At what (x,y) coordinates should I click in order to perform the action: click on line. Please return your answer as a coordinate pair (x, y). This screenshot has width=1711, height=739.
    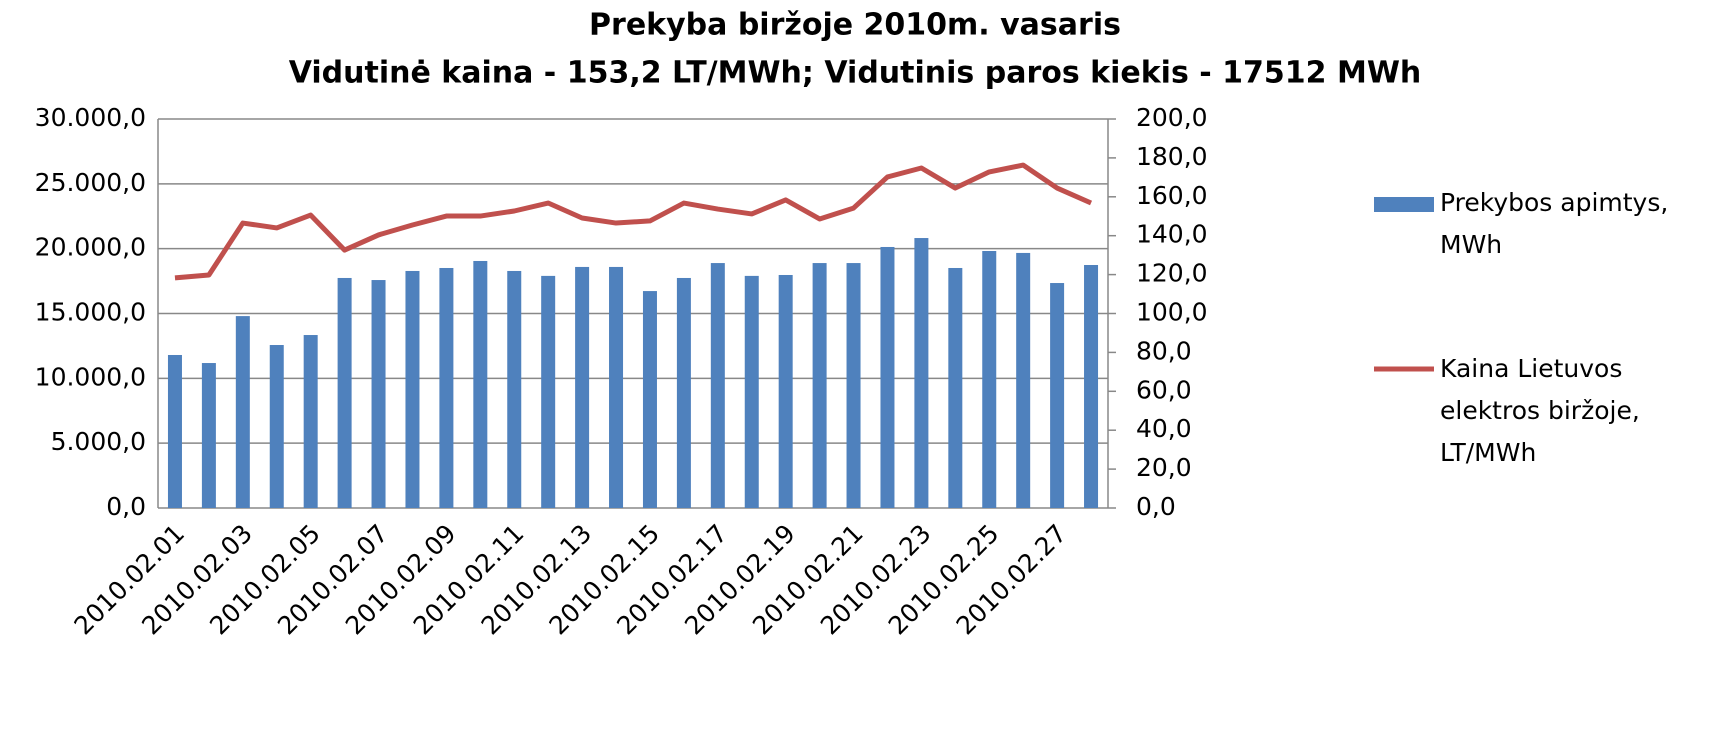
    Looking at the image, I should click on (633, 221).